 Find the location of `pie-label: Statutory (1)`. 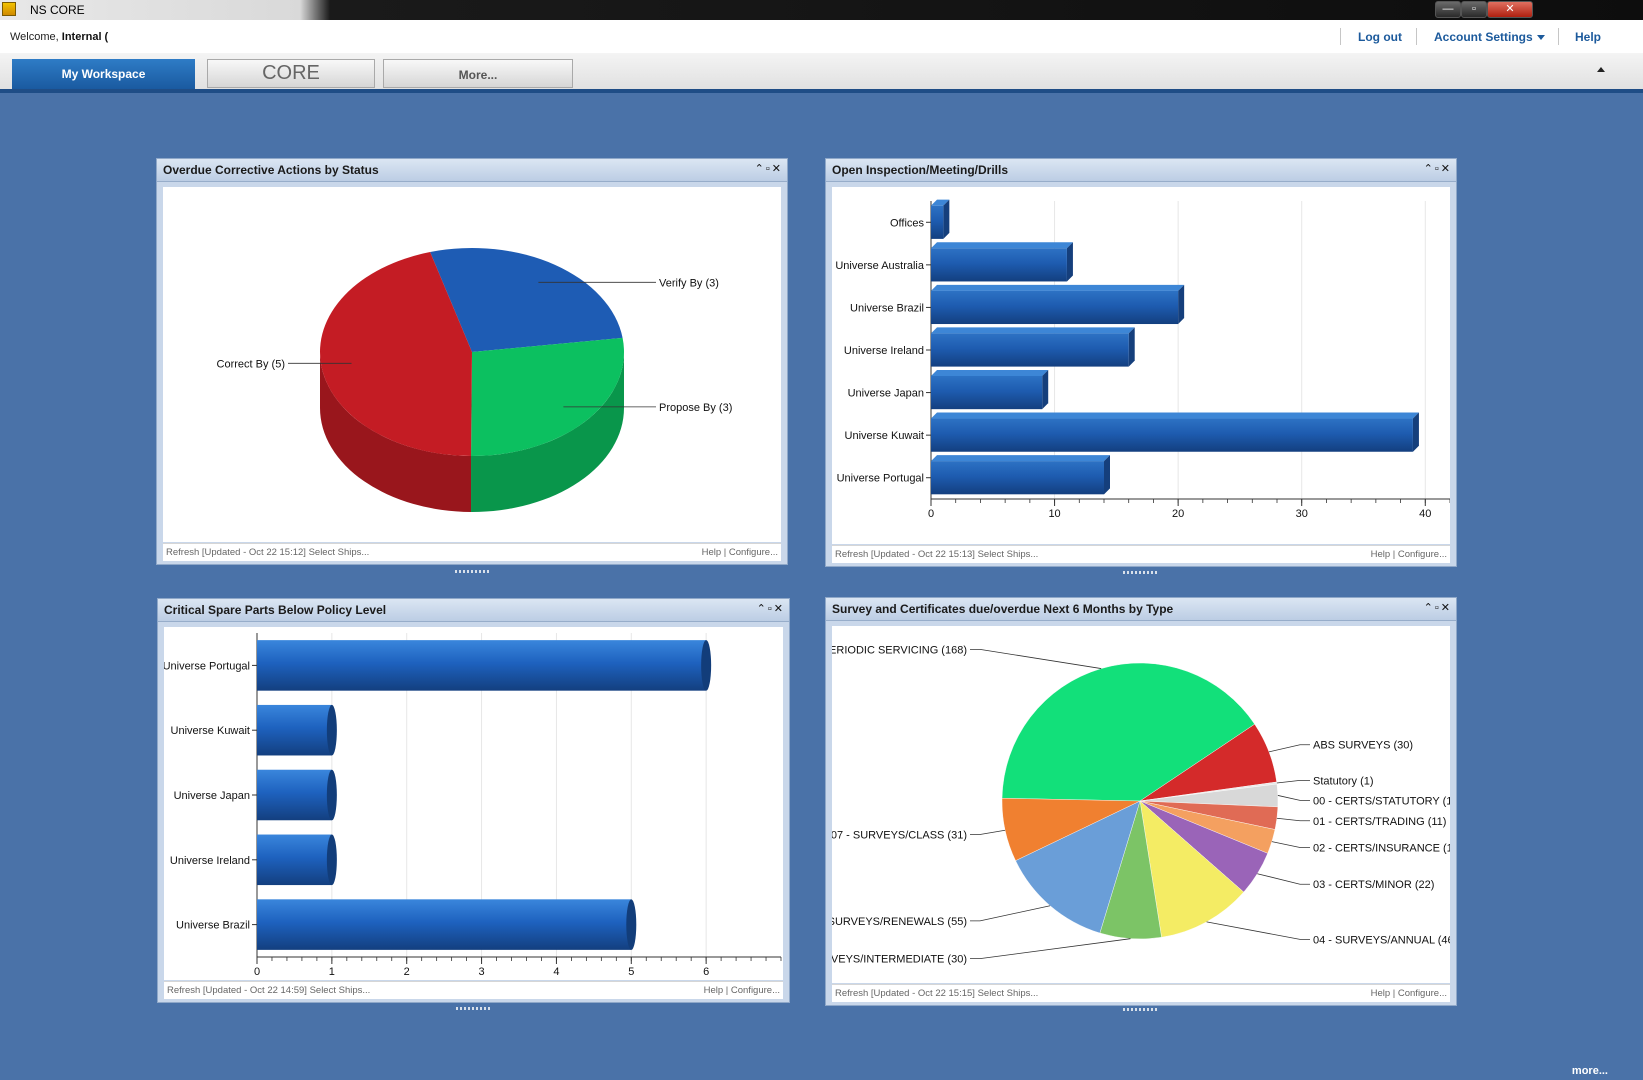

pie-label: Statutory (1) is located at coordinates (1343, 781).